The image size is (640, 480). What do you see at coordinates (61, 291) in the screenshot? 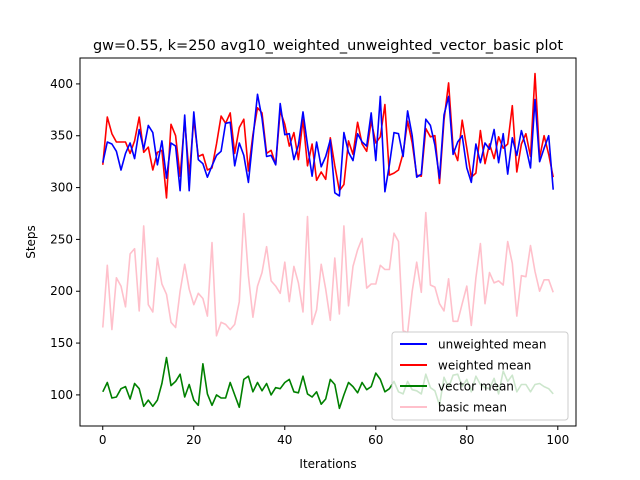
I see `y-tick-label: 200` at bounding box center [61, 291].